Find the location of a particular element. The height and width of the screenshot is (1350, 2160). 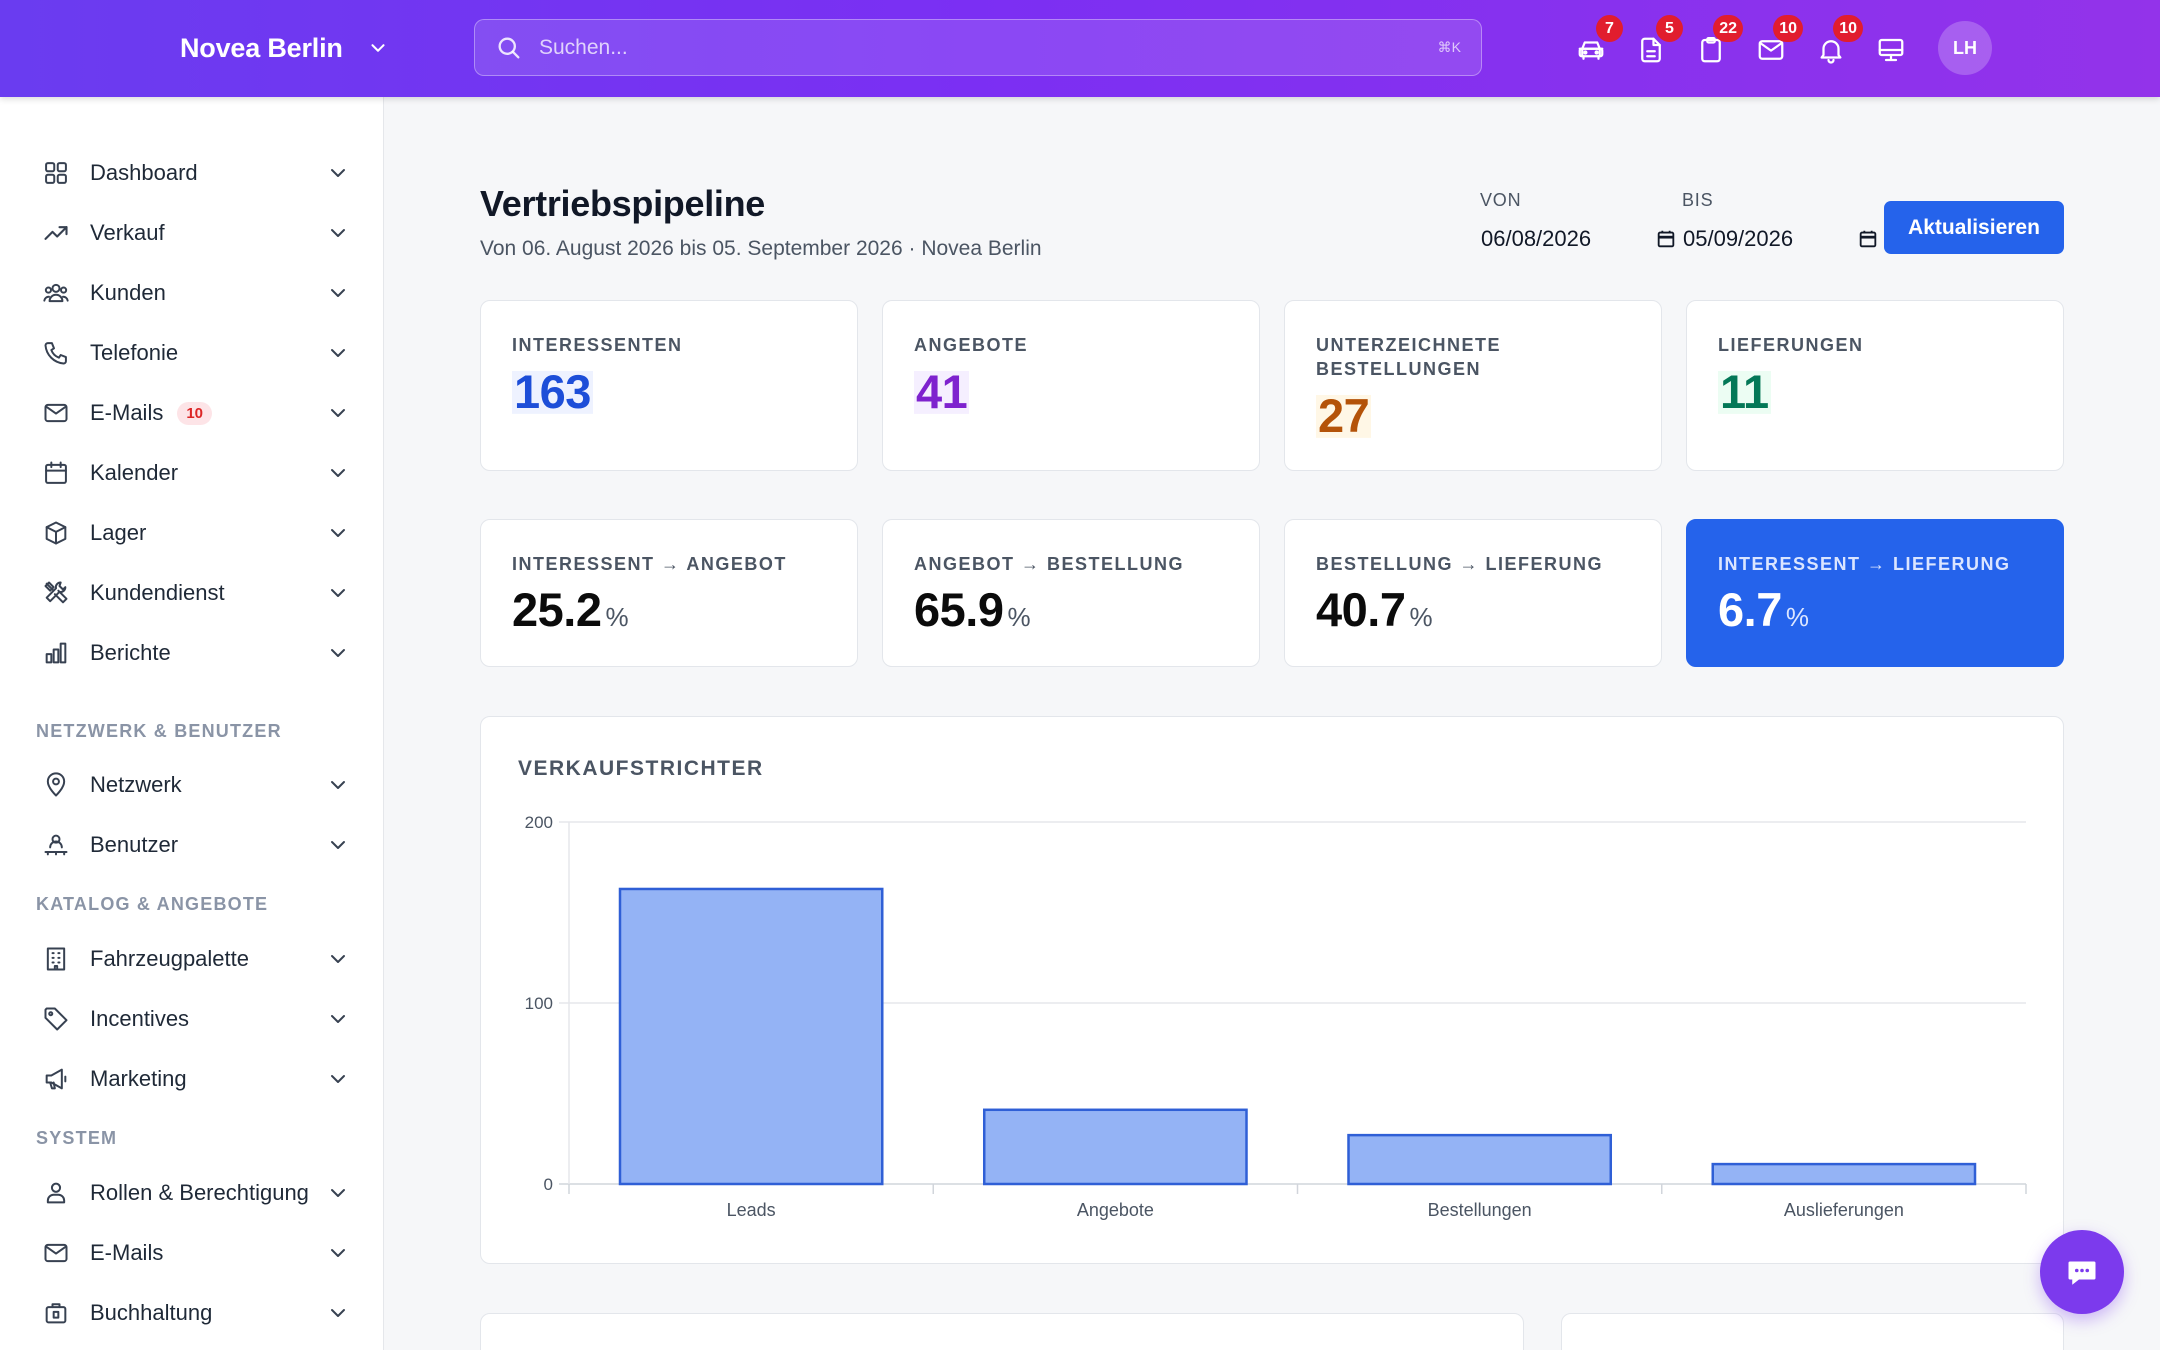

vehicles-button: 7 is located at coordinates (1597, 42).